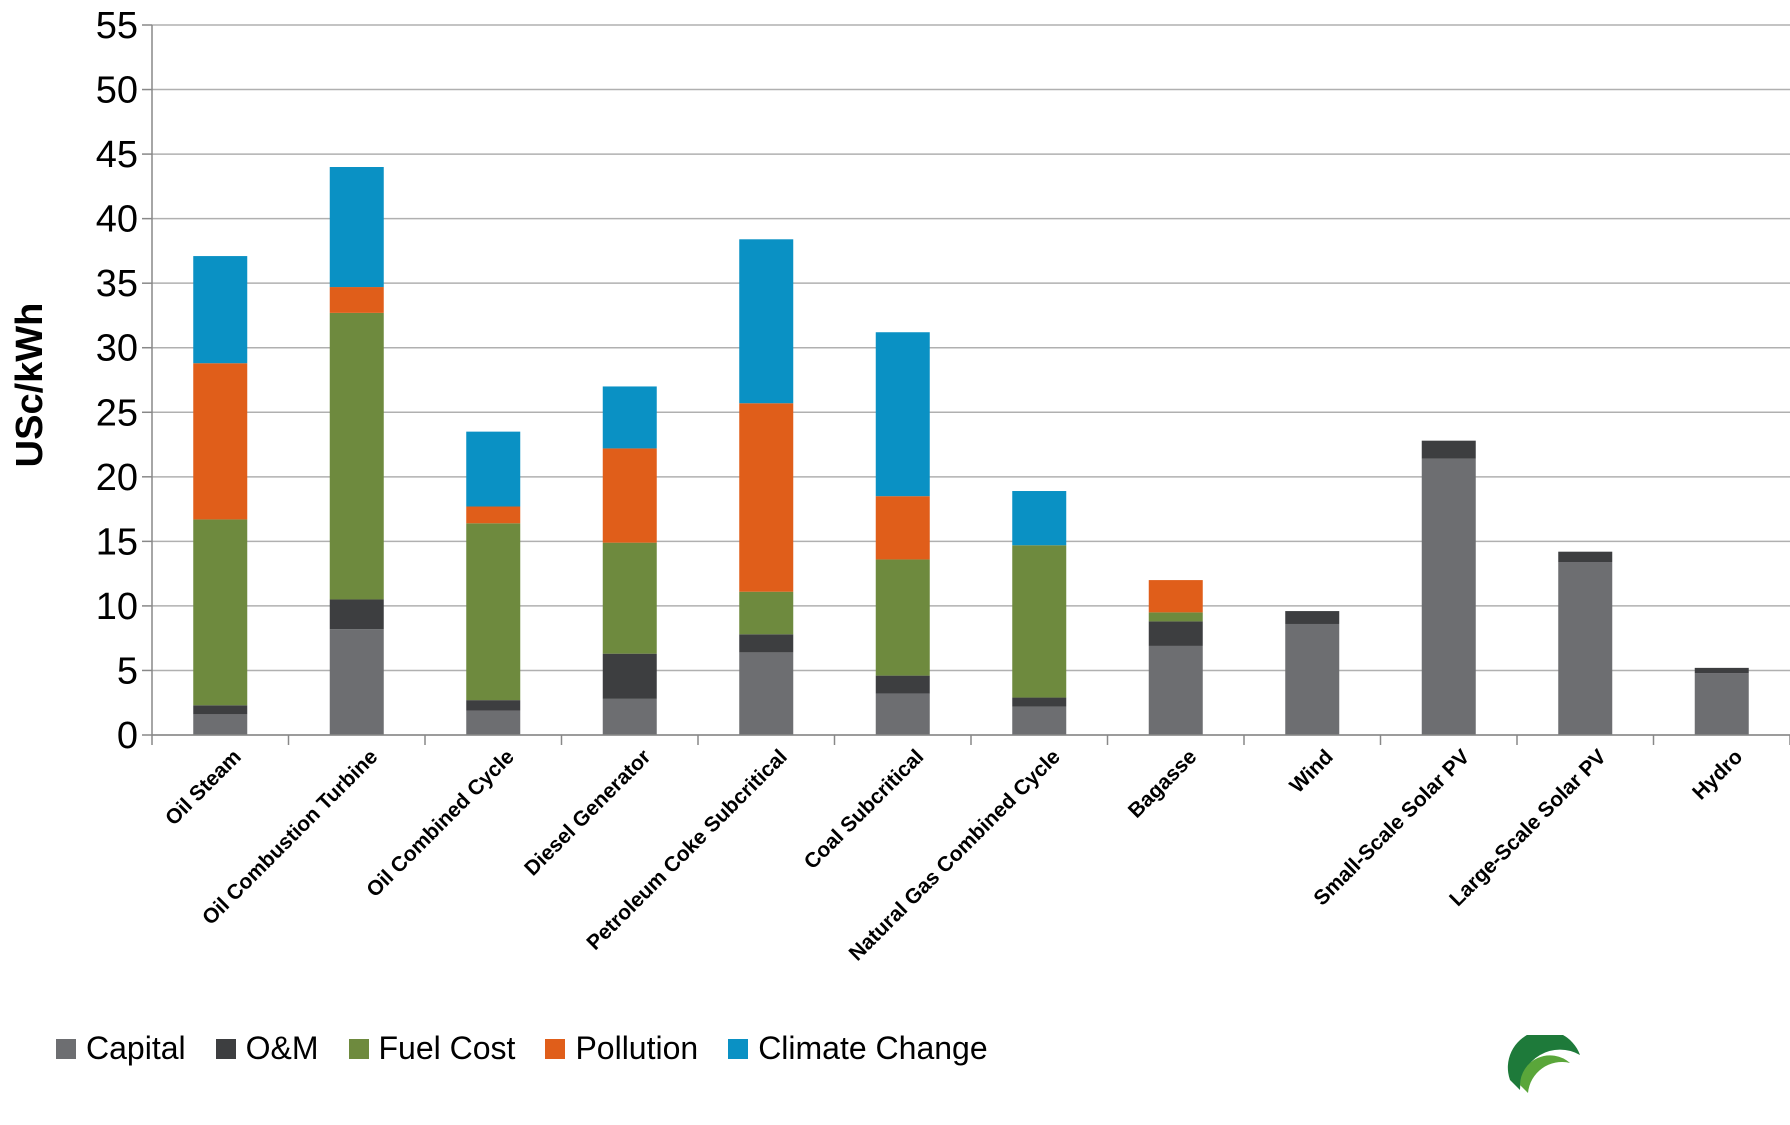  I want to click on y-tick-label: 30, so click(117, 349).